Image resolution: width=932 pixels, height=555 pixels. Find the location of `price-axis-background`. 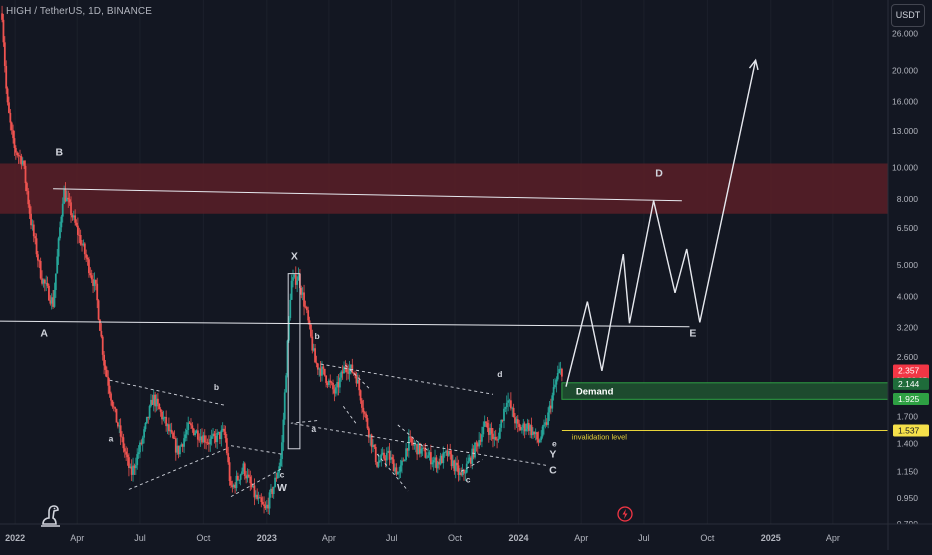

price-axis-background is located at coordinates (910, 275).